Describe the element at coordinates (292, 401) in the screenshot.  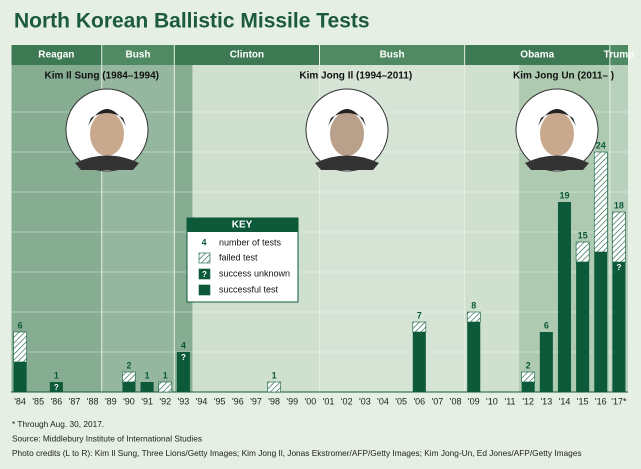
I see `x-tick-label: '99` at that location.